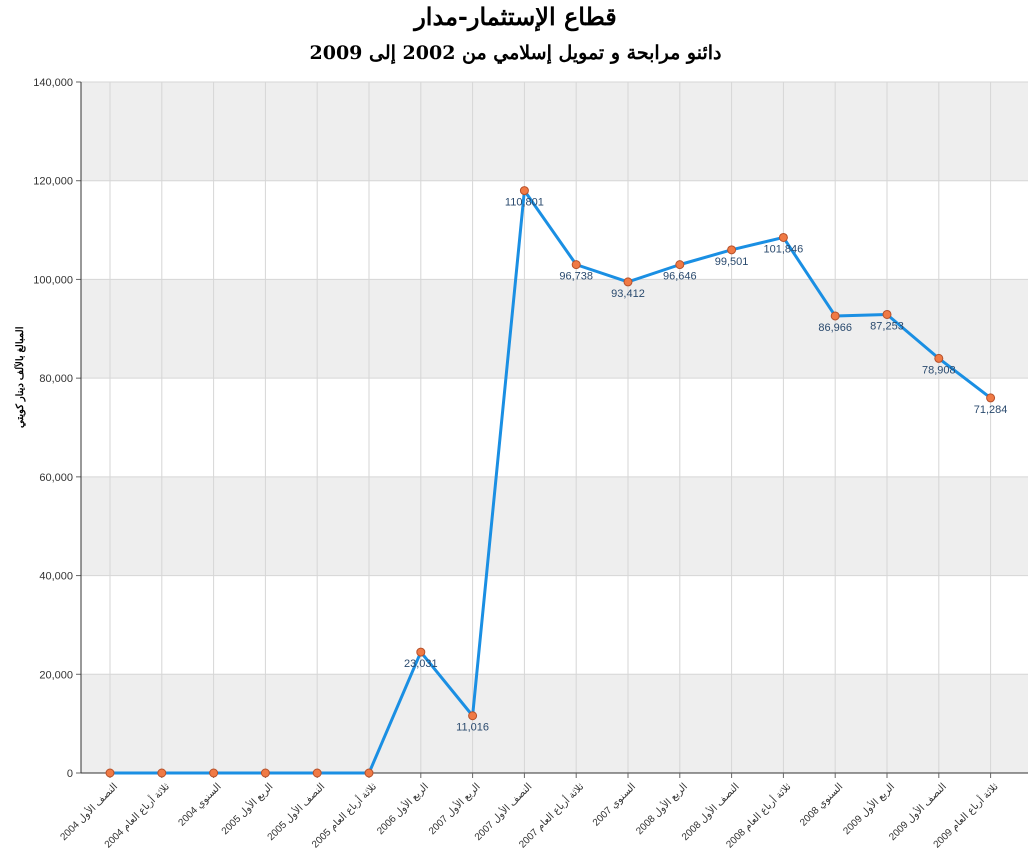 The image size is (1031, 865). I want to click on y-tick-label: 140,000, so click(53, 83).